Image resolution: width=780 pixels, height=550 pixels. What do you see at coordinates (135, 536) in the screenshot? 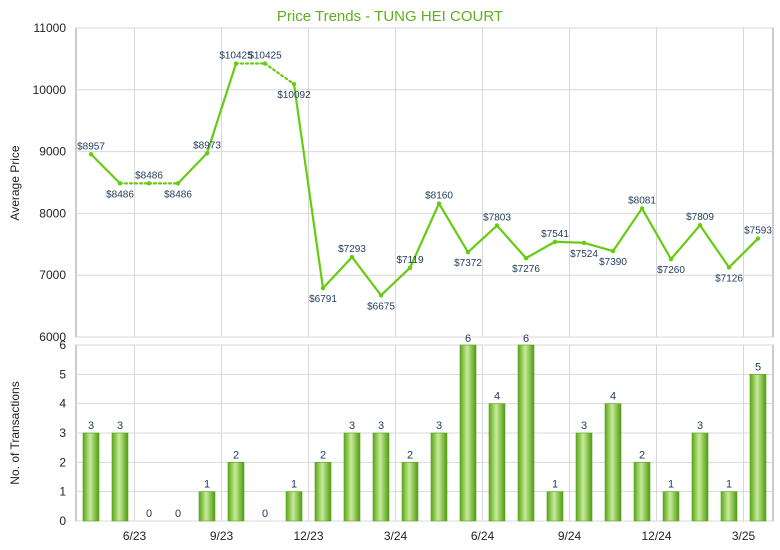
I see `x-tick-label: 6/23` at bounding box center [135, 536].